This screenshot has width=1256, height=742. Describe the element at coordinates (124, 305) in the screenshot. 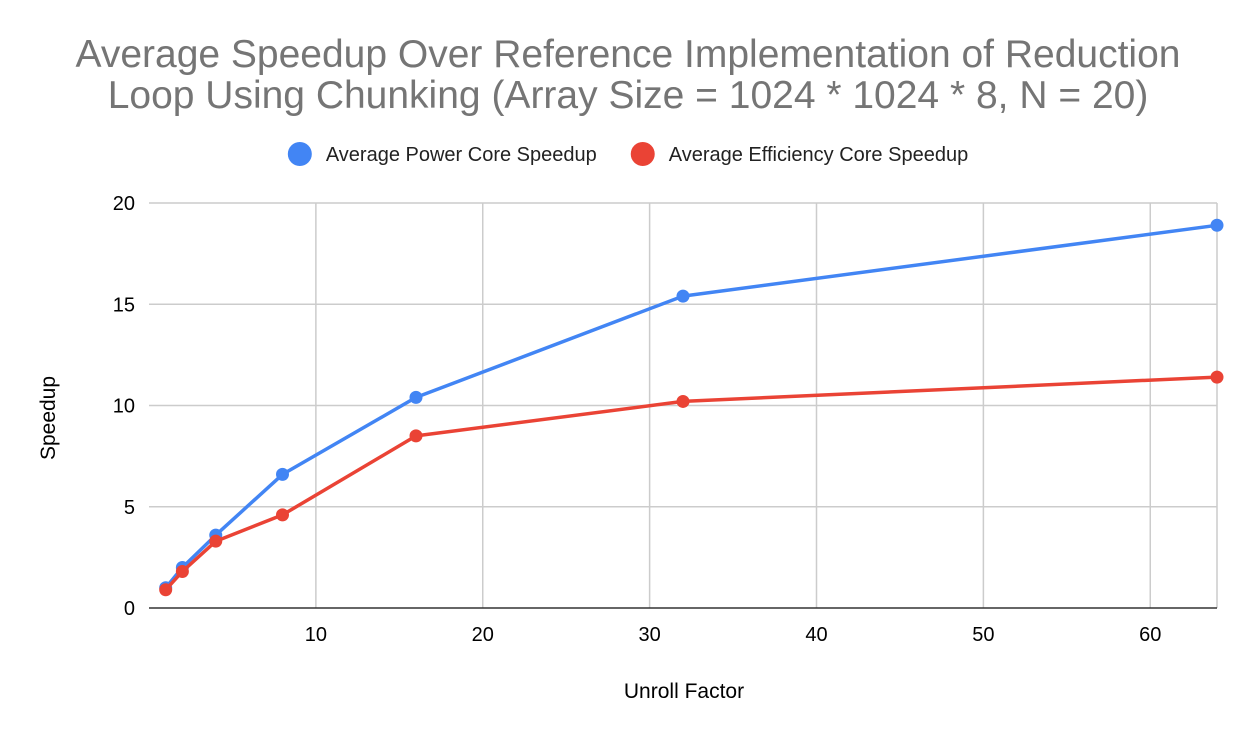

I see `y-tick-label: 15` at that location.